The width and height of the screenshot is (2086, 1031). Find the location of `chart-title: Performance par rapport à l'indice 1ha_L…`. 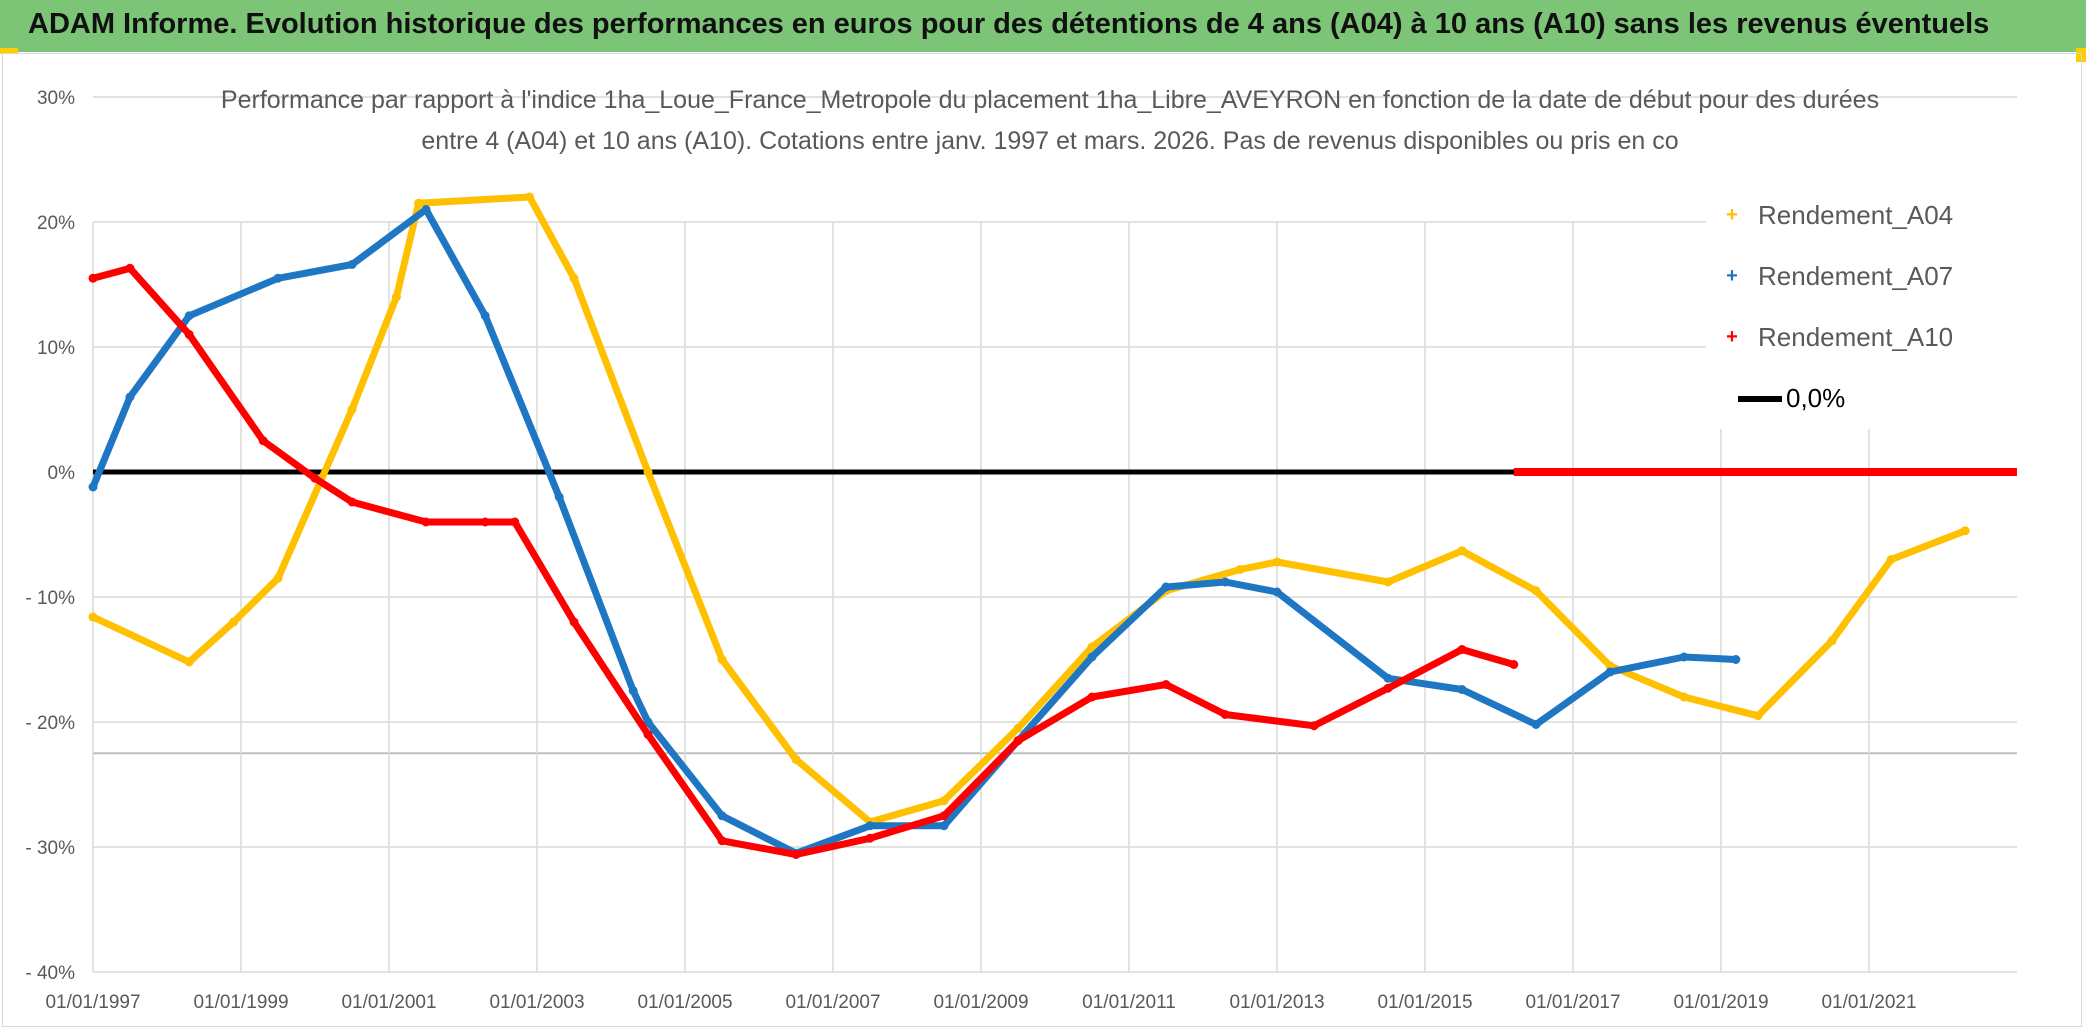

chart-title: Performance par rapport à l'indice 1ha_L… is located at coordinates (1050, 121).